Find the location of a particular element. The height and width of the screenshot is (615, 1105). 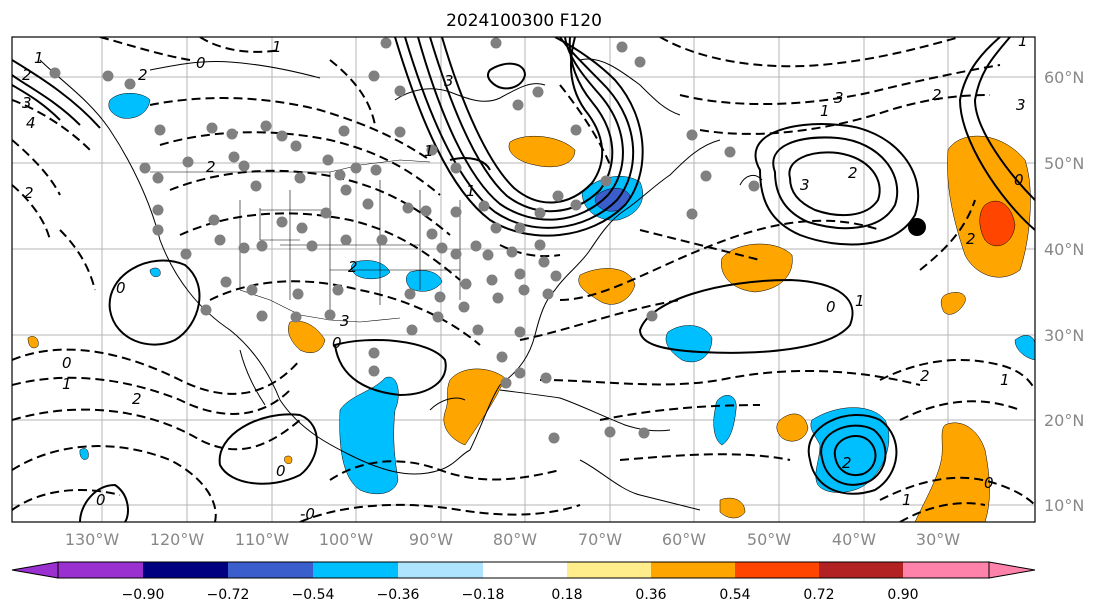

latitude-label: 10°N is located at coordinates (1064, 505).